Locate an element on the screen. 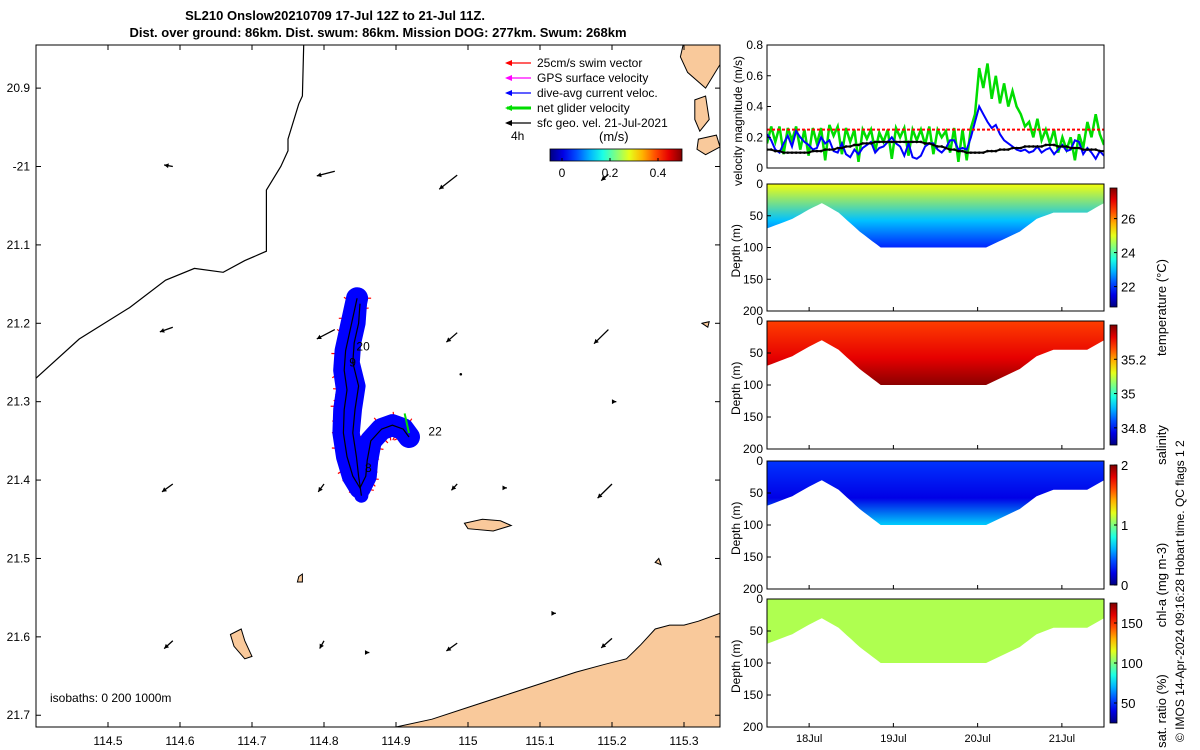 Image resolution: width=1200 pixels, height=750 pixels. map-x-tick-label: 115.3 is located at coordinates (683, 741).